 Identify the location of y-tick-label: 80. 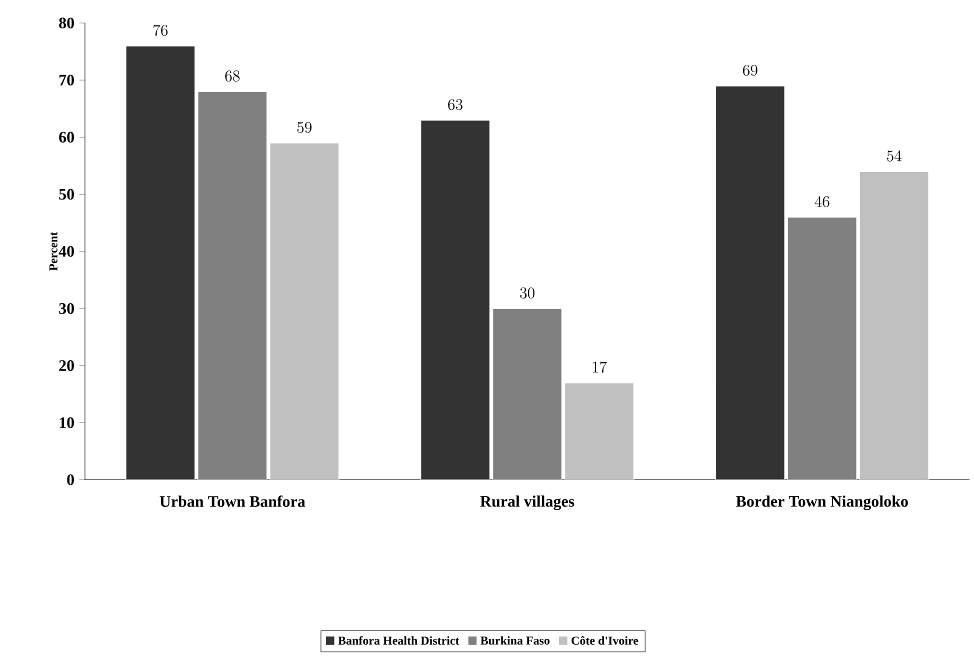
(66, 23).